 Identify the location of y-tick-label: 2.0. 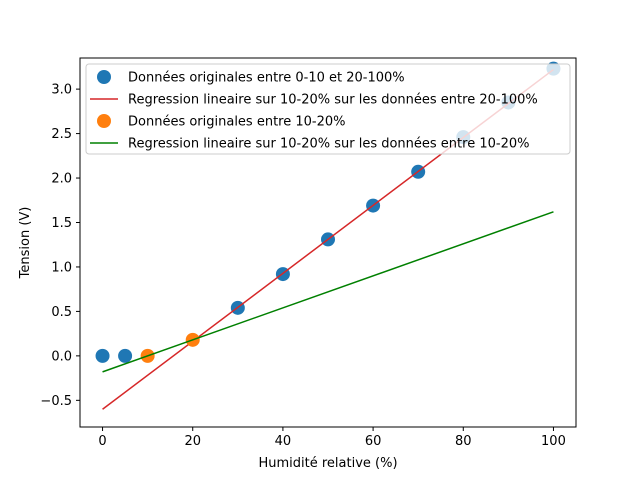
(61, 179).